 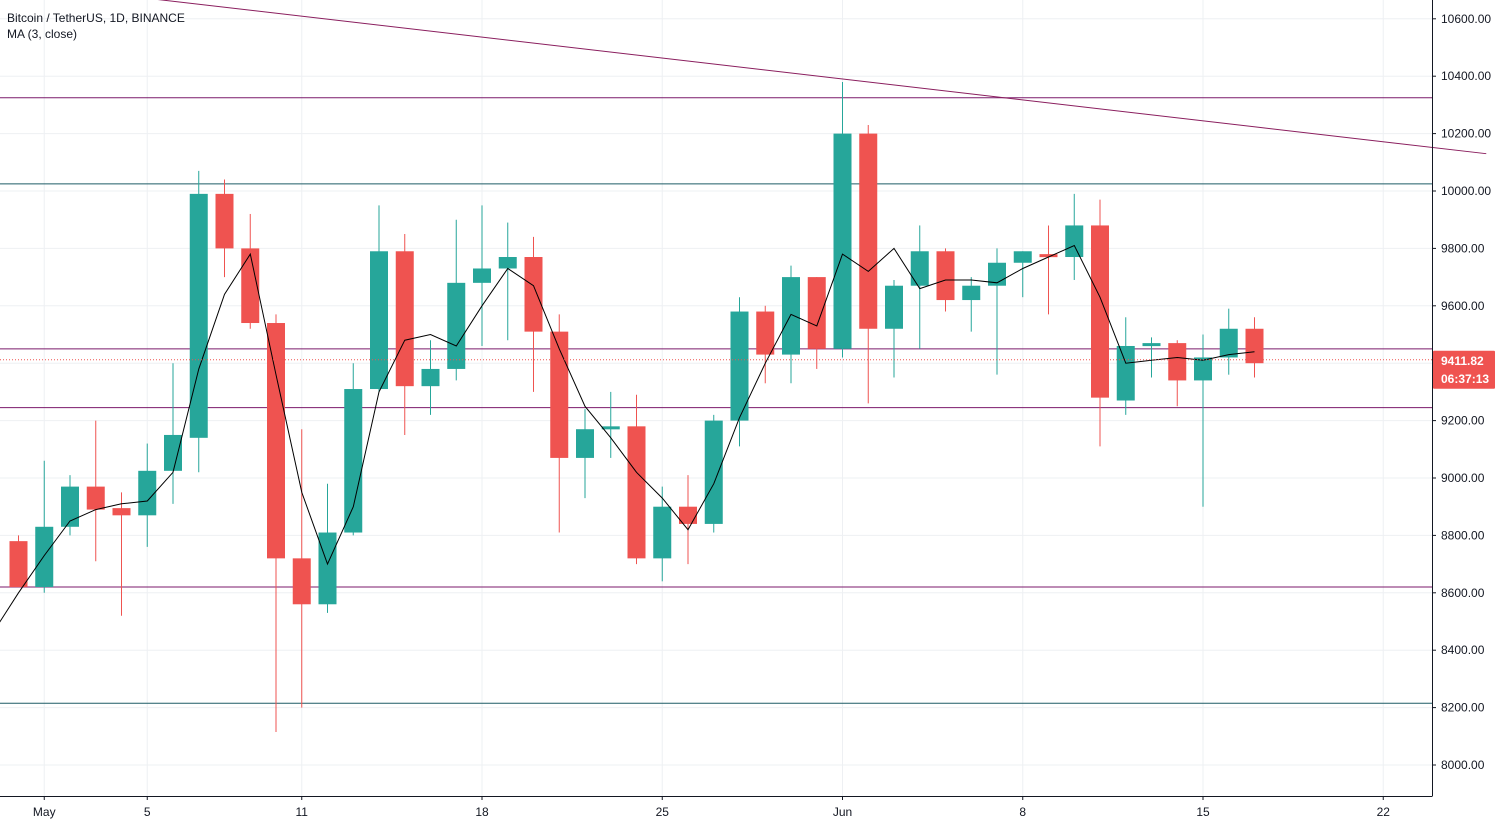 I want to click on y-tick-label: 10200.00, so click(x=1466, y=134).